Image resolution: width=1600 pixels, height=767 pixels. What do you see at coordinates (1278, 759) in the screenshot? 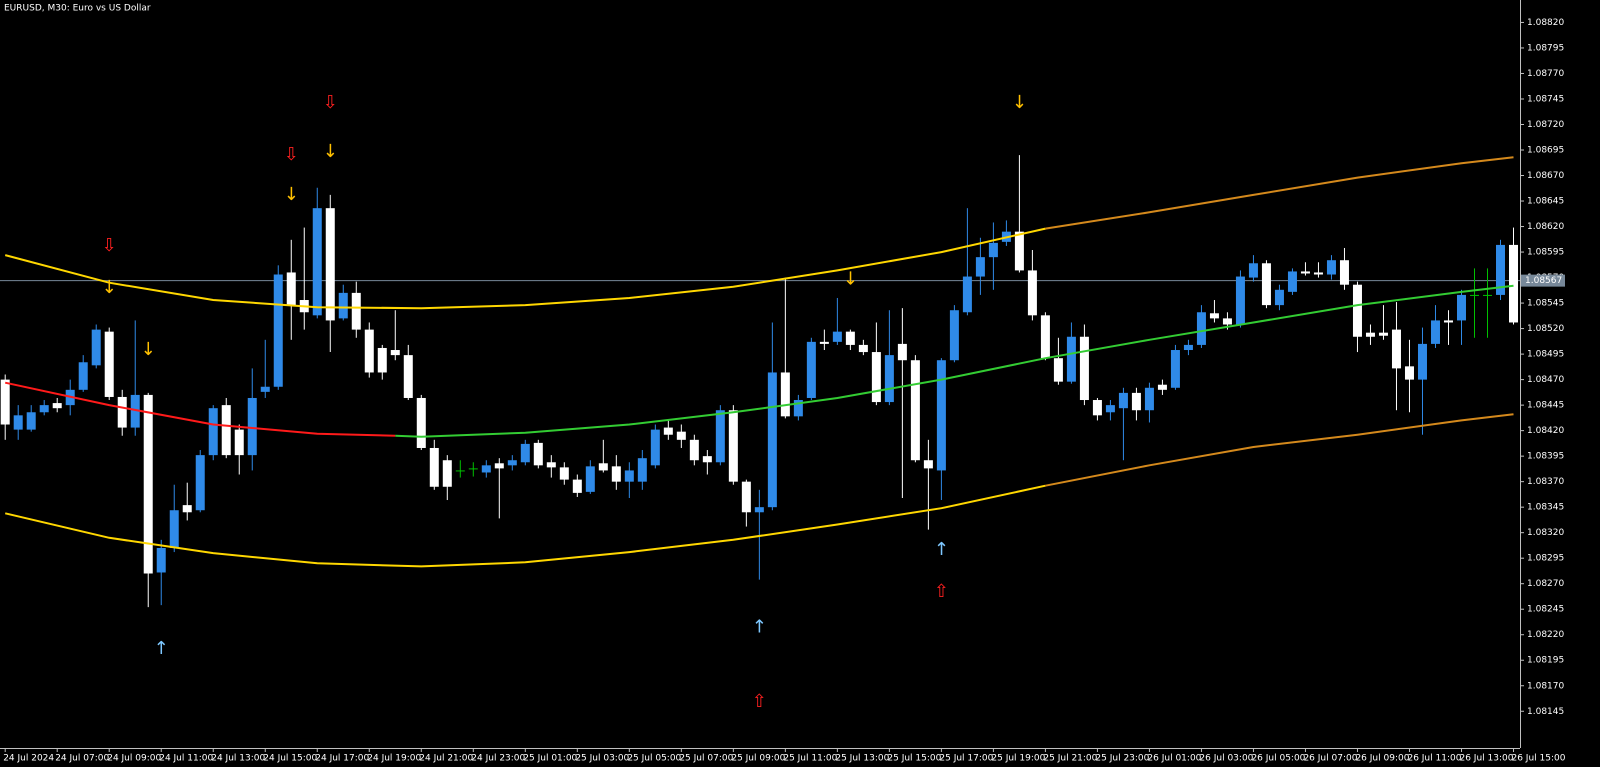
I see `x-tick-label: 26 Jul 05:00` at bounding box center [1278, 759].